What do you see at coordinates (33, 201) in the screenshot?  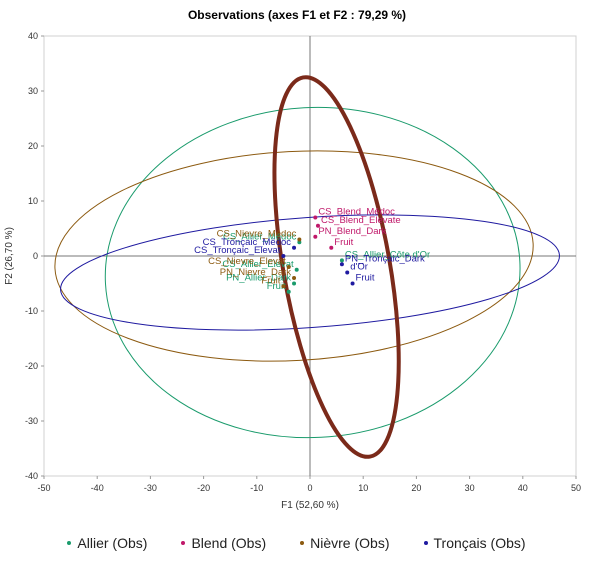 I see `y-tick-label: 10` at bounding box center [33, 201].